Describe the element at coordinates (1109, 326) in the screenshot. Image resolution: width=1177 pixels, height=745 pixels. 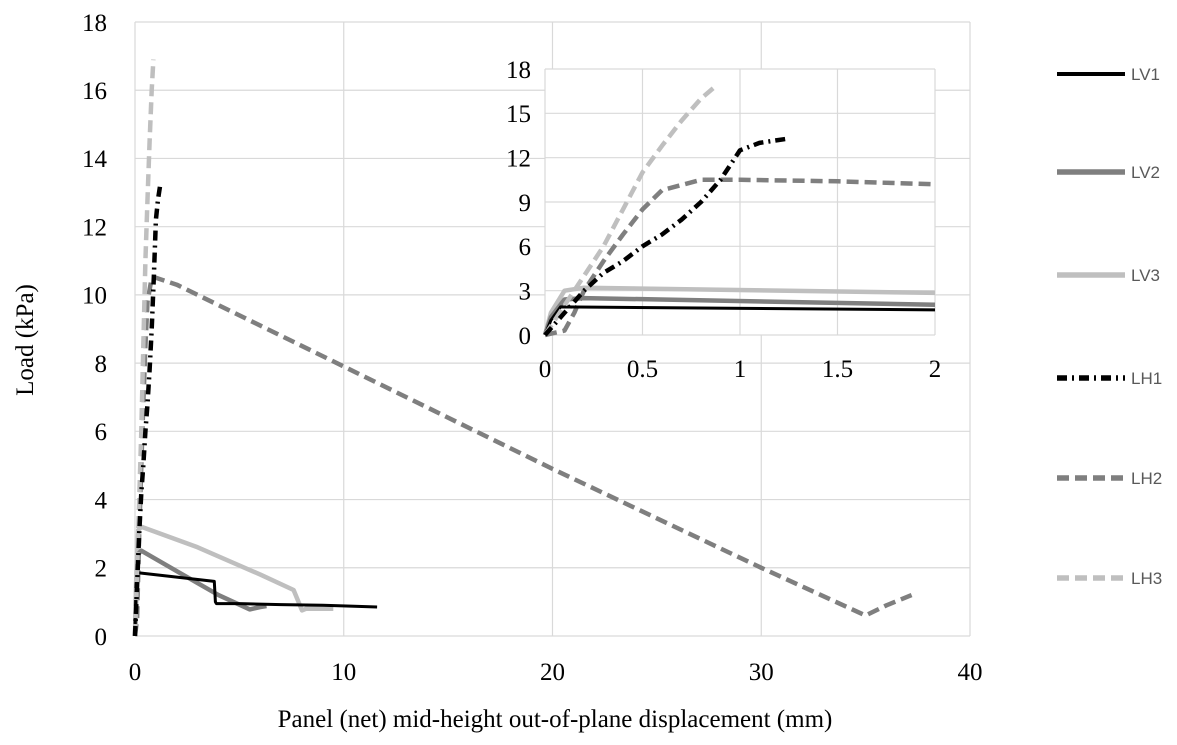
I see `legend: LV1 LV2 LV3 LH1 LH2 LH3` at that location.